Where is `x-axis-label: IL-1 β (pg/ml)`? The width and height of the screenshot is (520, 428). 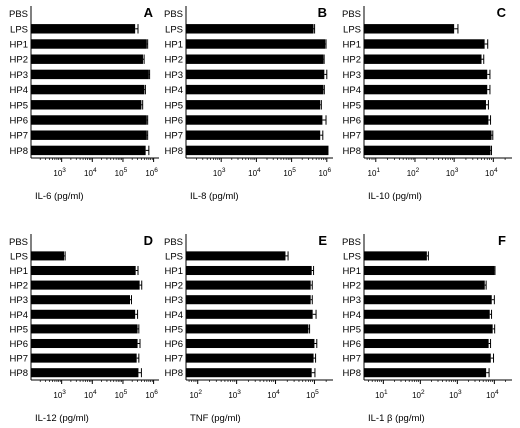
x-axis-label: IL-1 β (pg/ml) is located at coordinates (396, 418).